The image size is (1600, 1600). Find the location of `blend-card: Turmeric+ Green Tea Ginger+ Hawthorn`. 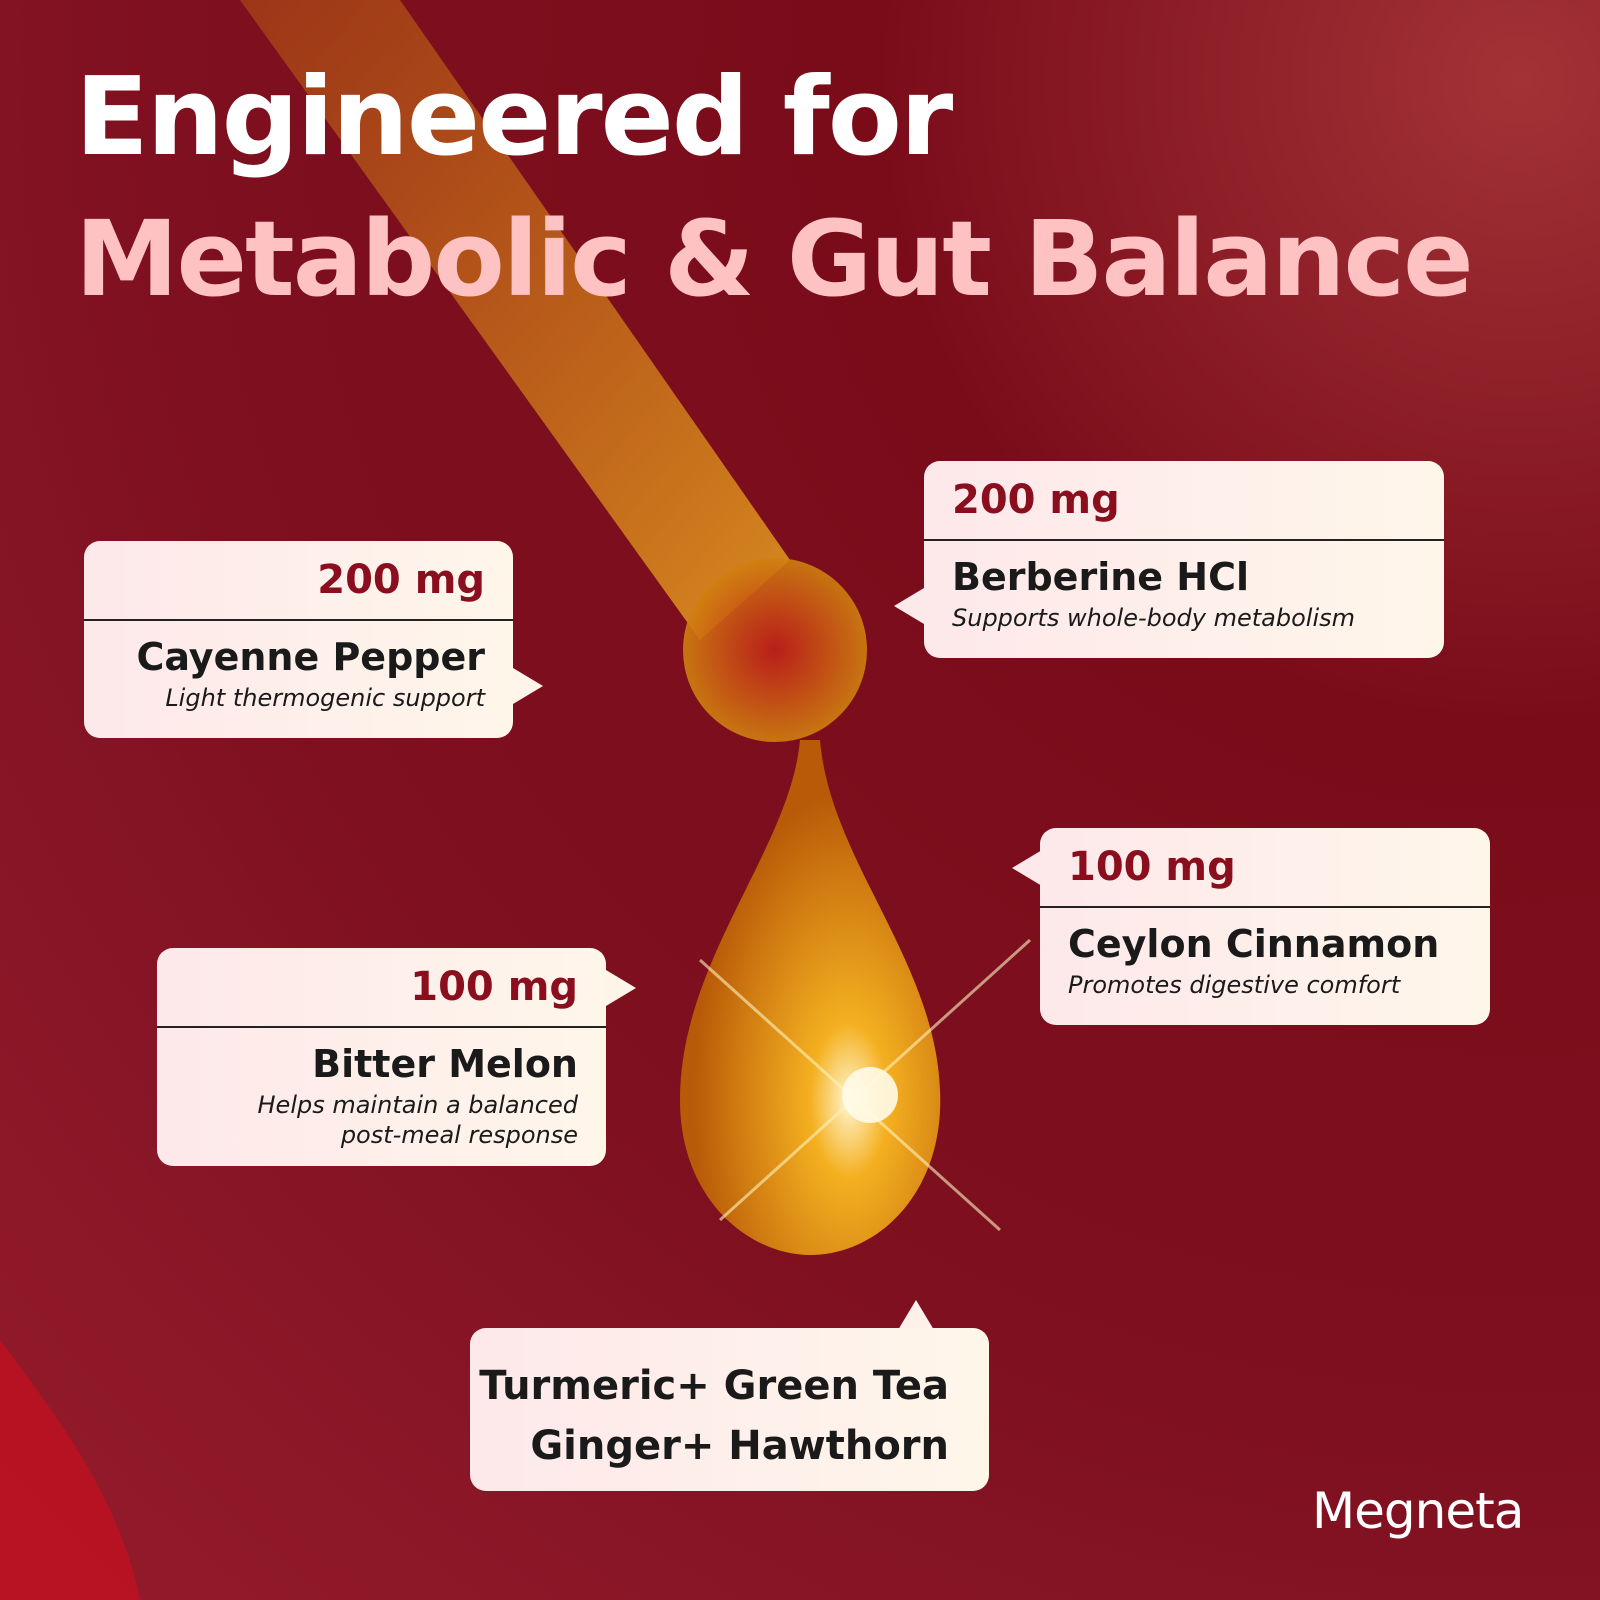

blend-card: Turmeric+ Green Tea Ginger+ Hawthorn is located at coordinates (729, 1409).